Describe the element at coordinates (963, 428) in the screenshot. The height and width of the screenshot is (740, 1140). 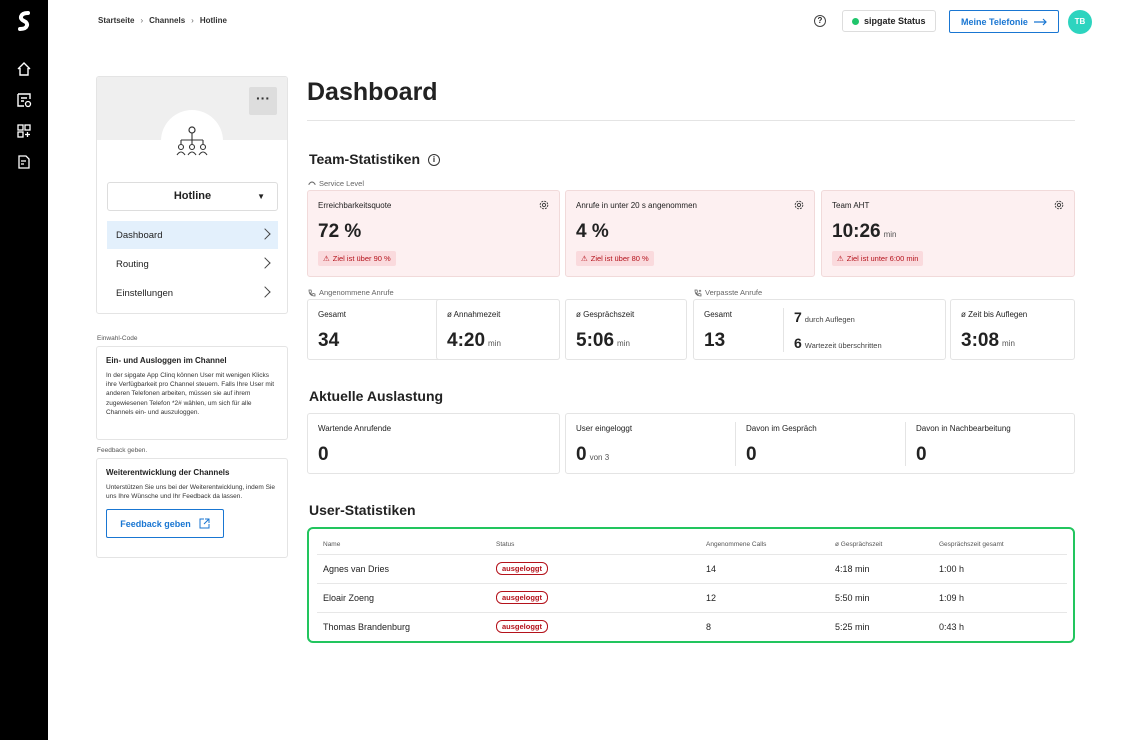
I see `card-label: Davon in Nachbearbeitung` at that location.